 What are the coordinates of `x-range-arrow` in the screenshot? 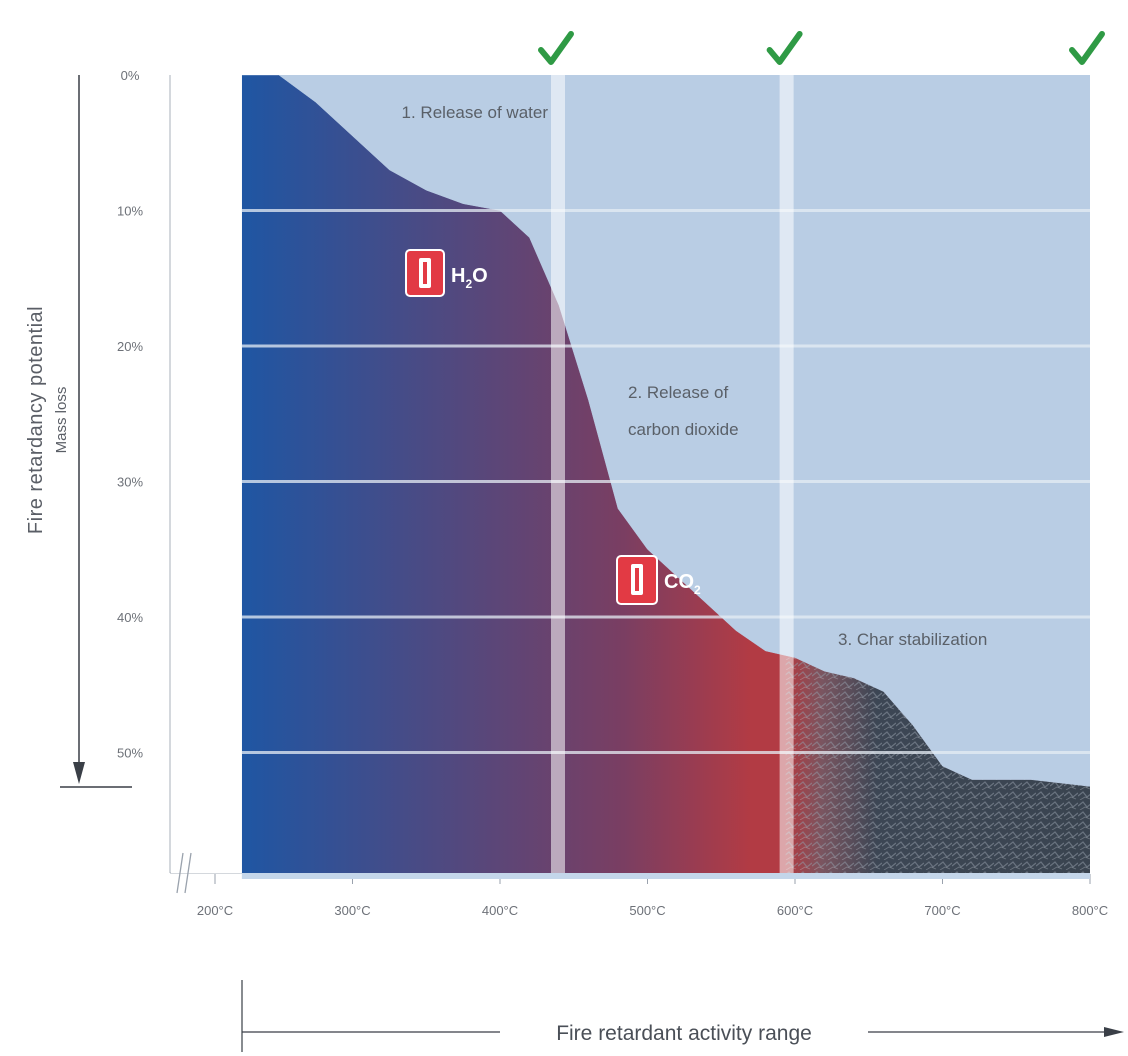 It's located at (682, 1016).